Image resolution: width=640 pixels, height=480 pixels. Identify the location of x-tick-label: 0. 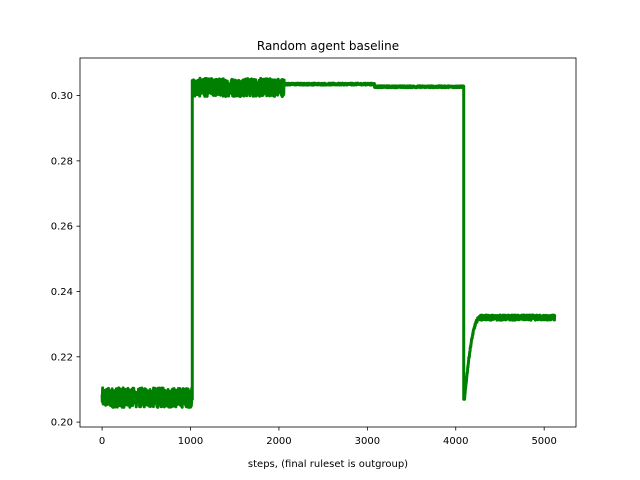
(102, 441).